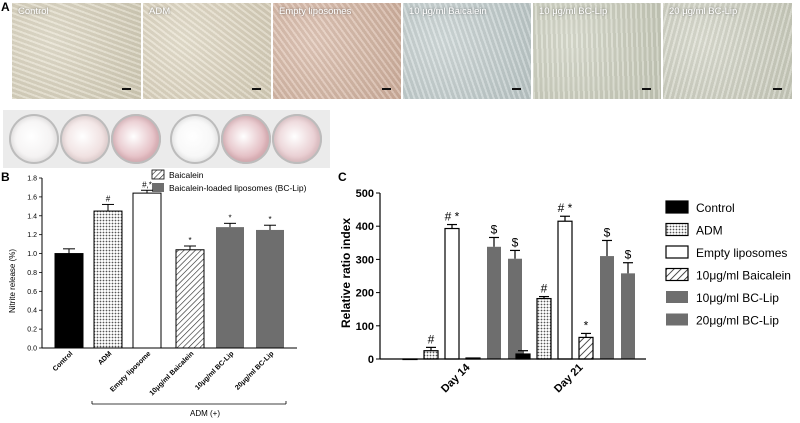 This screenshot has height=423, width=800. Describe the element at coordinates (715, 208) in the screenshot. I see `legend-label: Control` at that location.